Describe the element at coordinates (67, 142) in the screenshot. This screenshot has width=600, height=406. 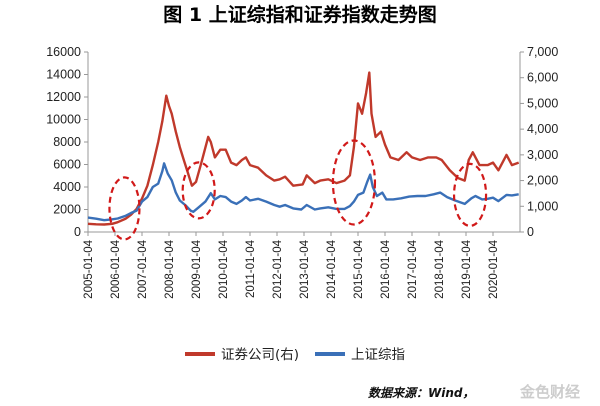
I see `y-left-tick-label: 8000` at that location.